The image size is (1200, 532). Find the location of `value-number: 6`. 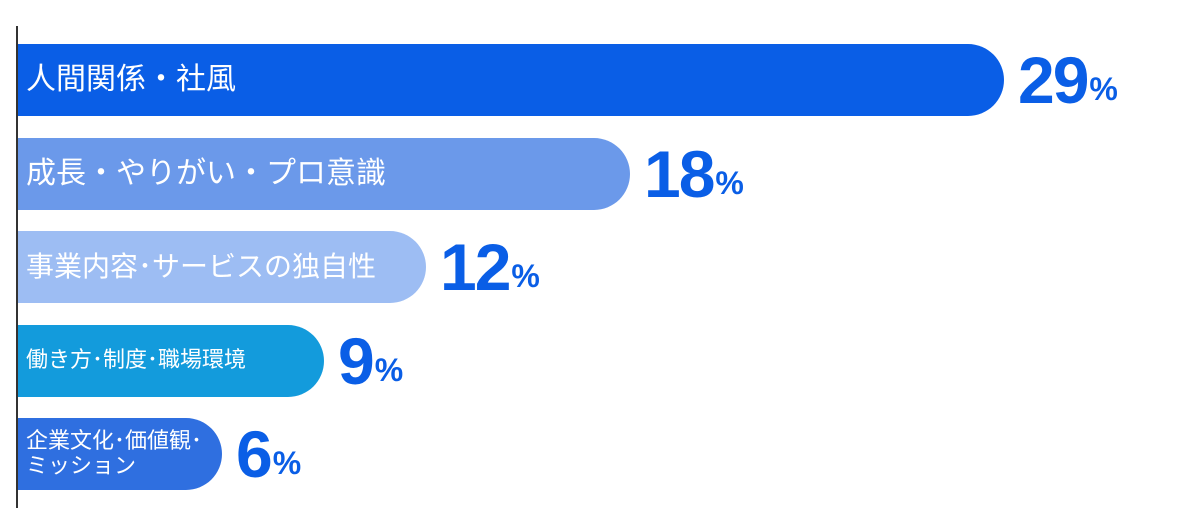

value-number: 6 is located at coordinates (254, 454).